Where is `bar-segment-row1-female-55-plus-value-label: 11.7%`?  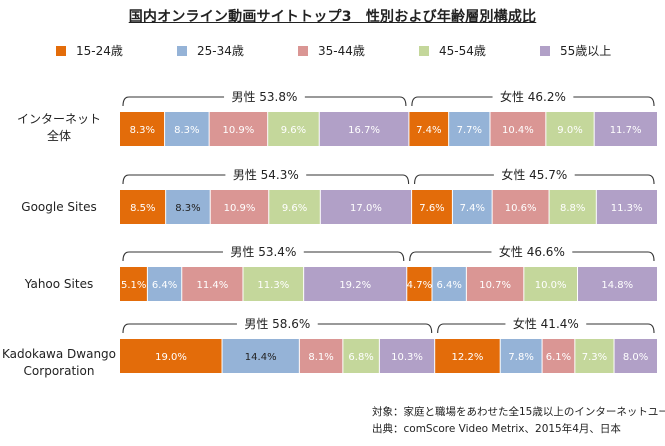 bar-segment-row1-female-55-plus-value-label: 11.7% is located at coordinates (626, 130).